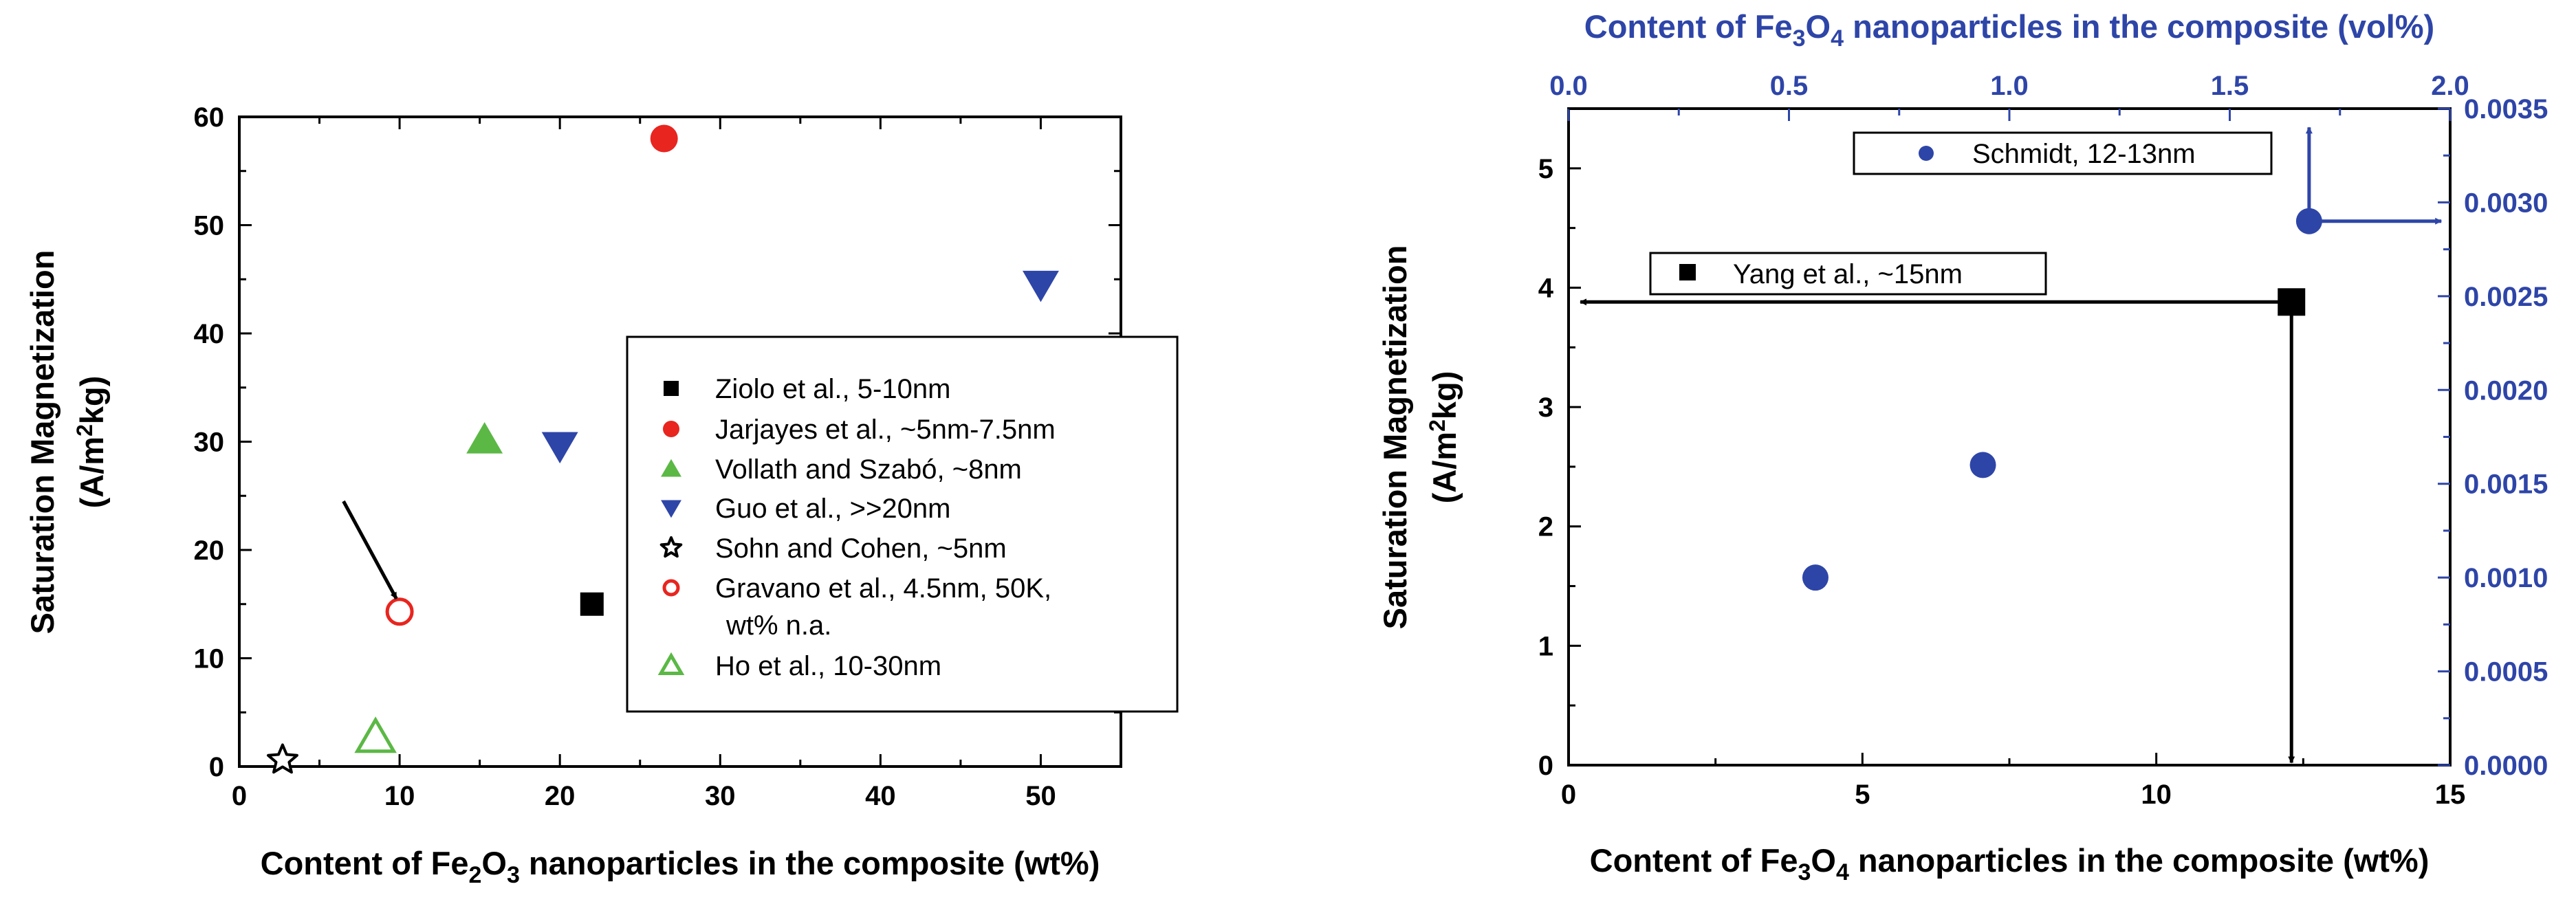 This screenshot has height=915, width=2576. I want to click on legend-marker-yang, so click(1687, 272).